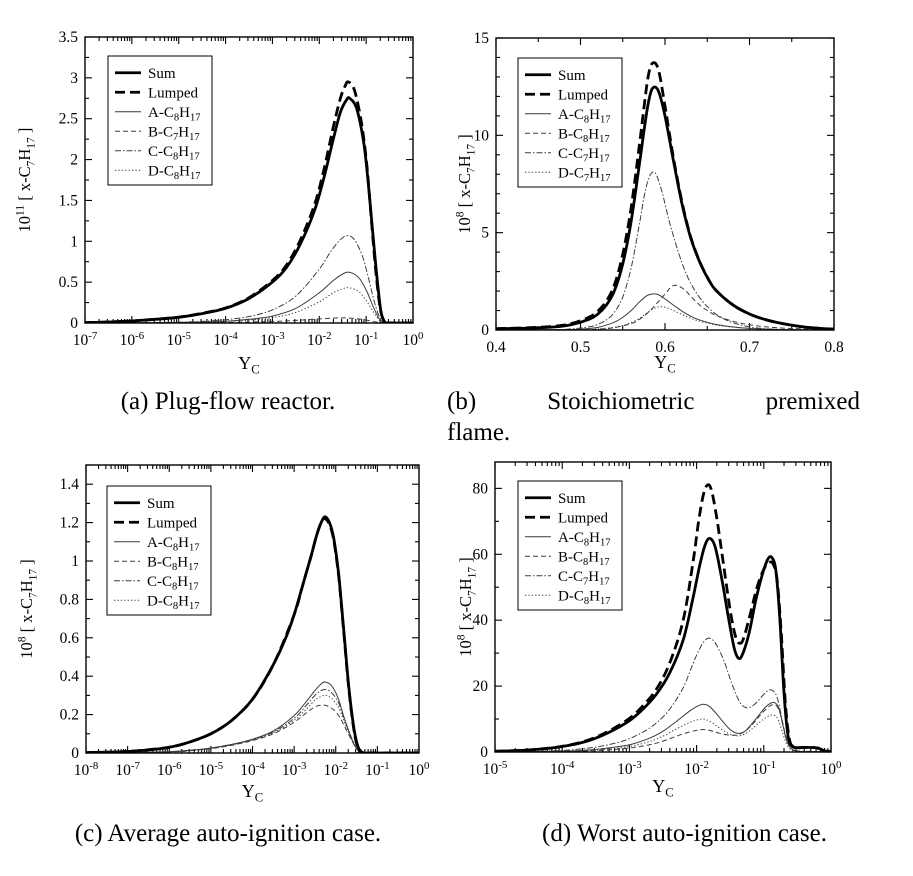  What do you see at coordinates (482, 135) in the screenshot?
I see `y-tick-label: 10` at bounding box center [482, 135].